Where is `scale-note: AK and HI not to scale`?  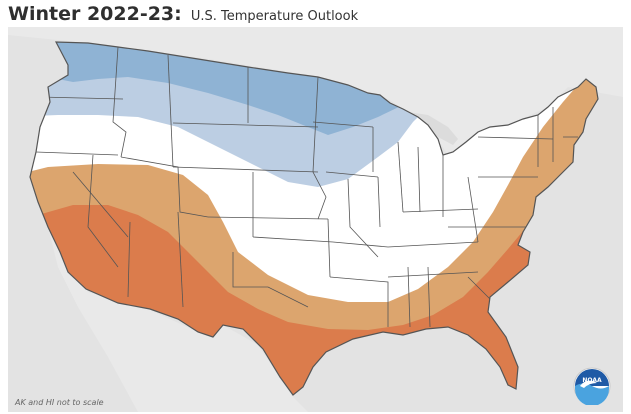
scale-note: AK and HI not to scale is located at coordinates (59, 402).